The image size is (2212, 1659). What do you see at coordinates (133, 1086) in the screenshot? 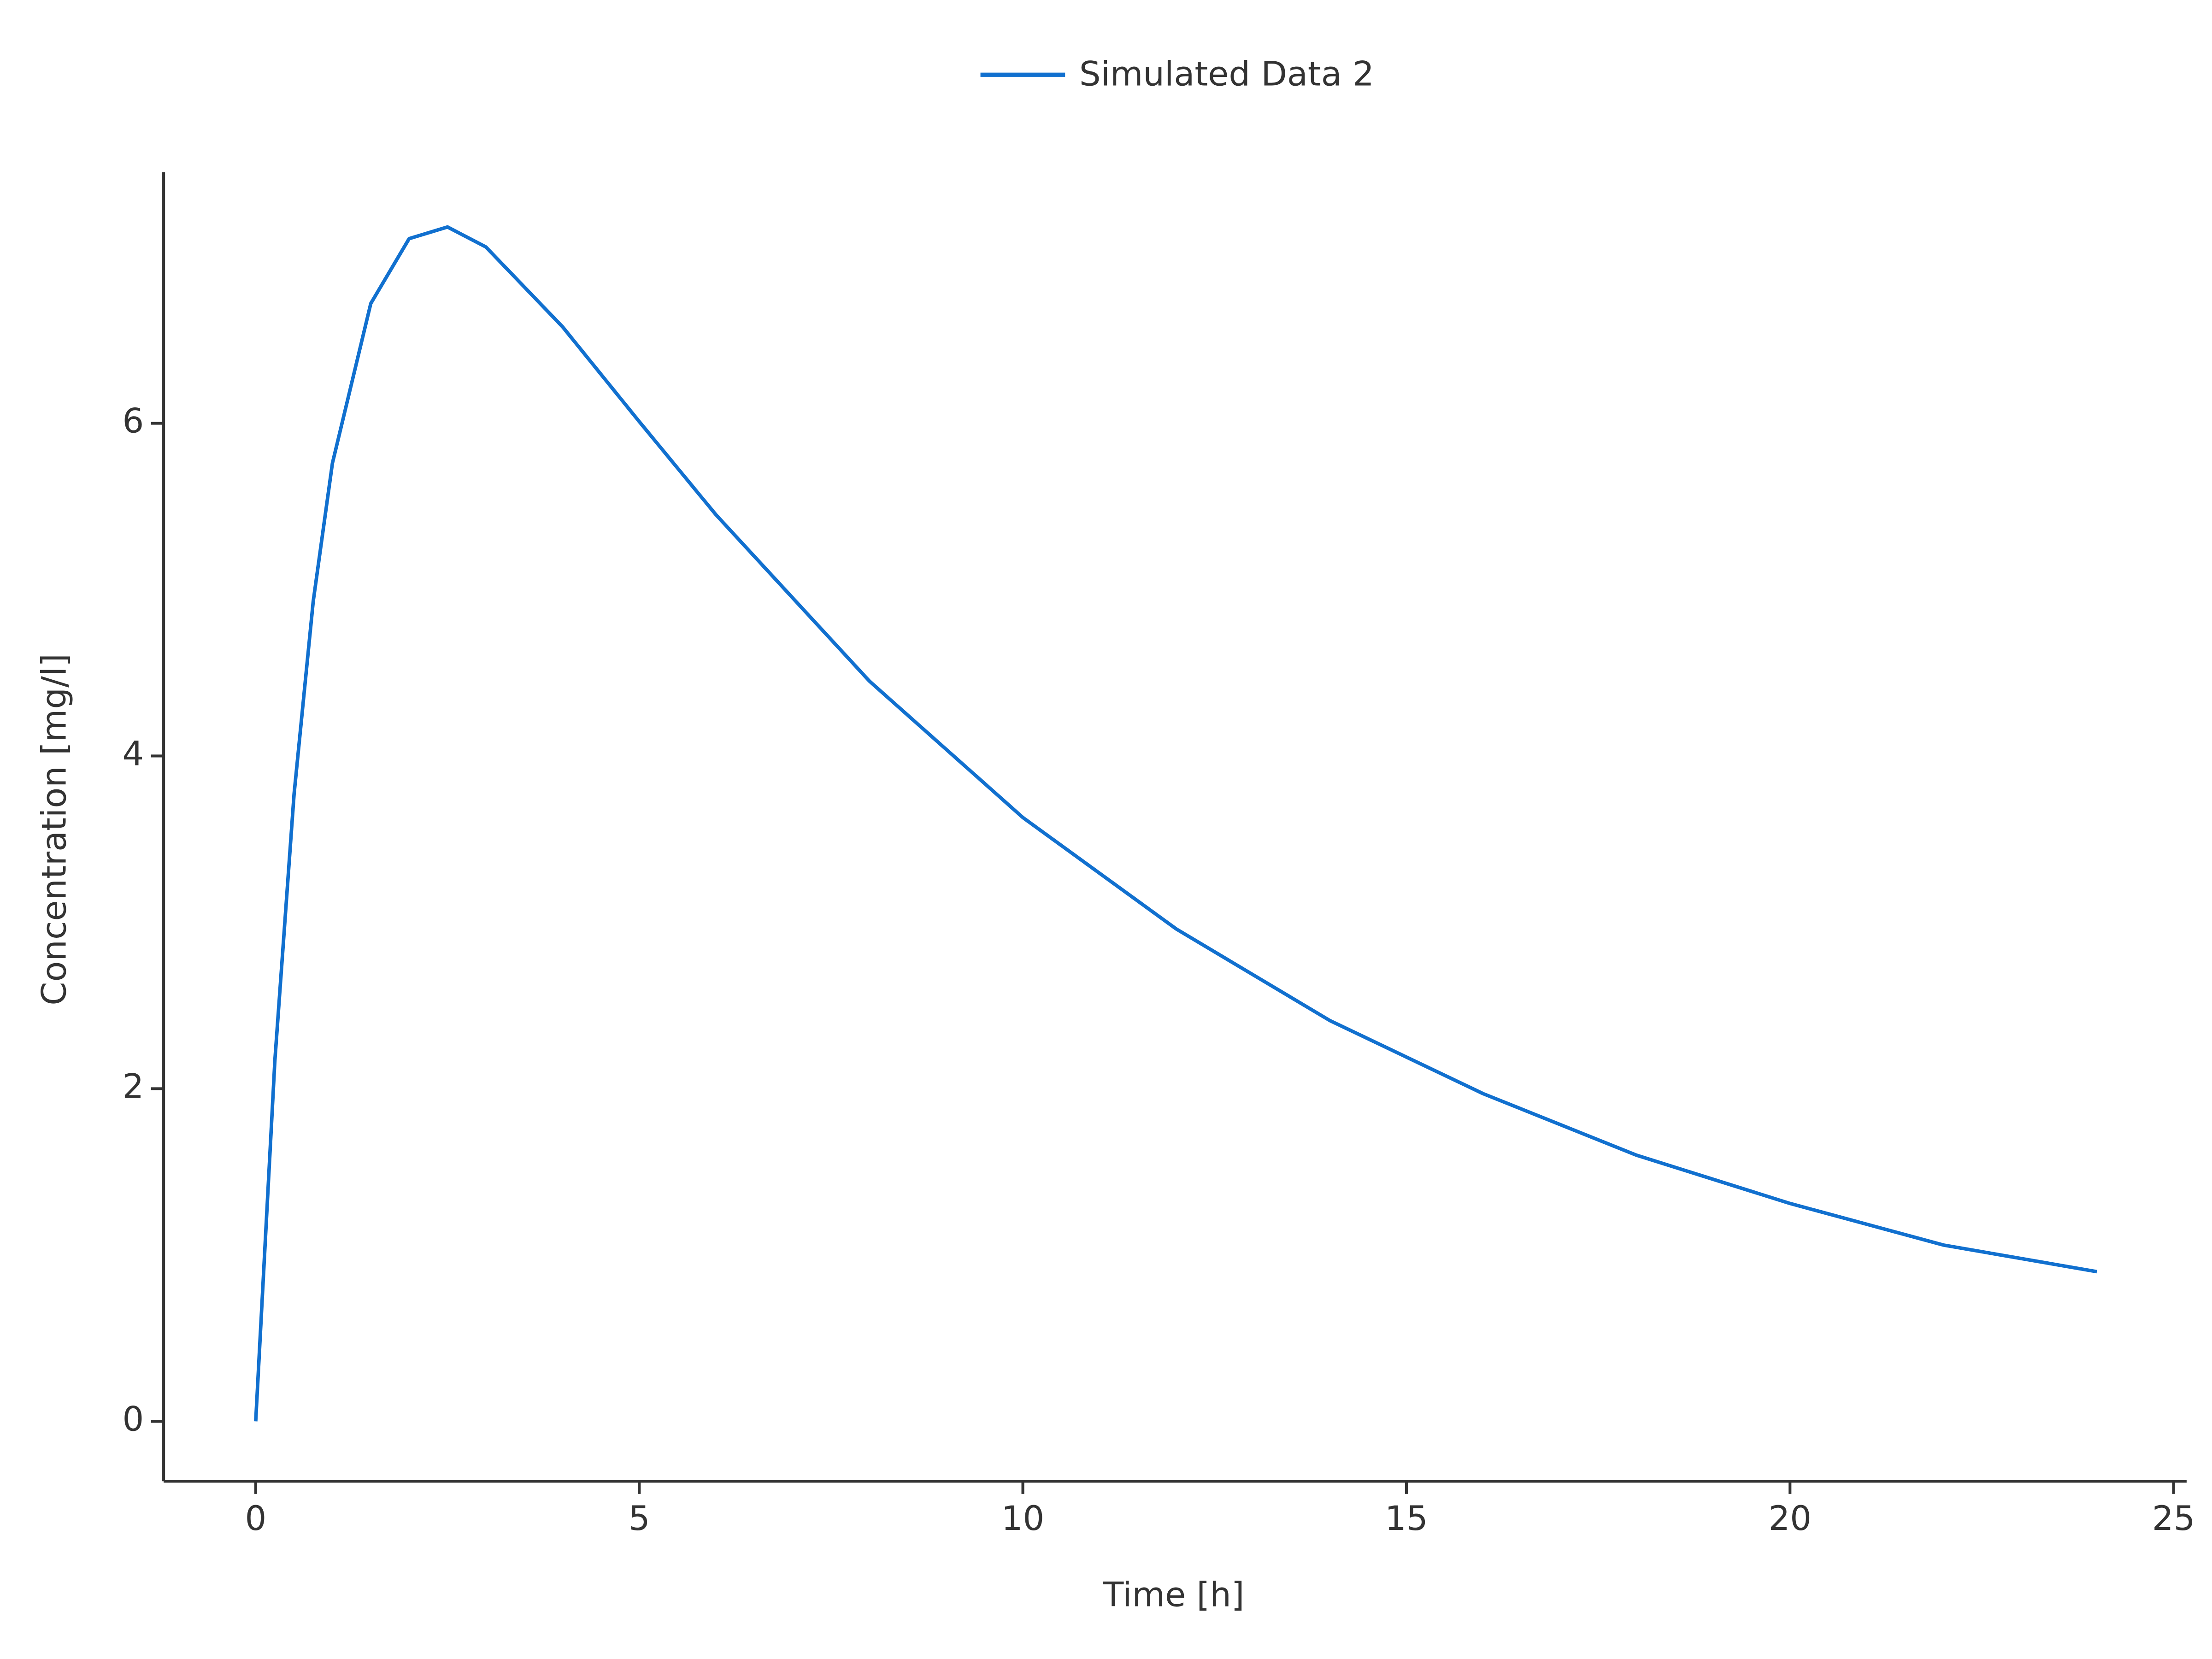
I see `y-tick-label: 2` at bounding box center [133, 1086].